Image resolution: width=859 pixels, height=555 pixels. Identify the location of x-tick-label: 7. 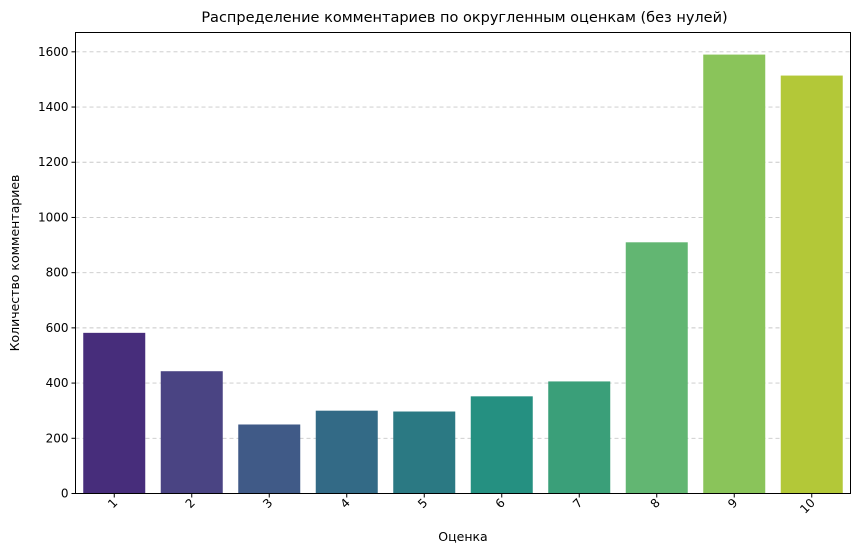
(577, 503).